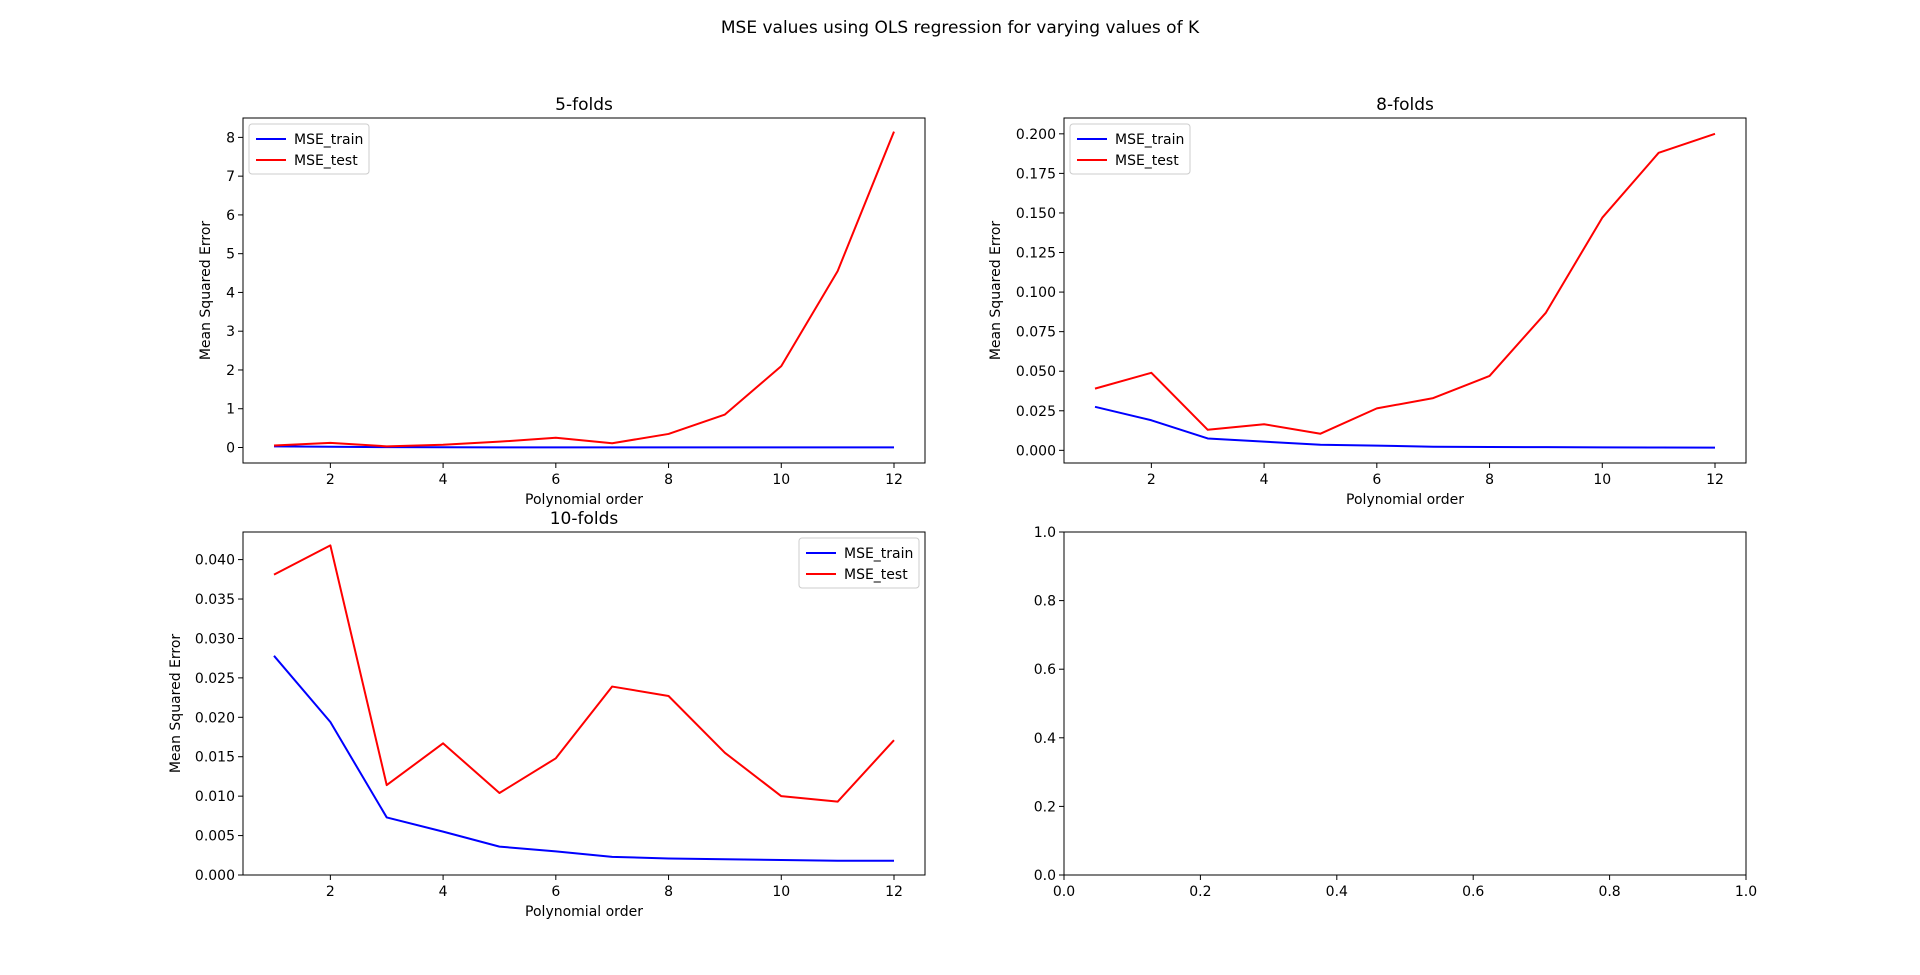  I want to click on y-tick-label: 0, so click(230, 448).